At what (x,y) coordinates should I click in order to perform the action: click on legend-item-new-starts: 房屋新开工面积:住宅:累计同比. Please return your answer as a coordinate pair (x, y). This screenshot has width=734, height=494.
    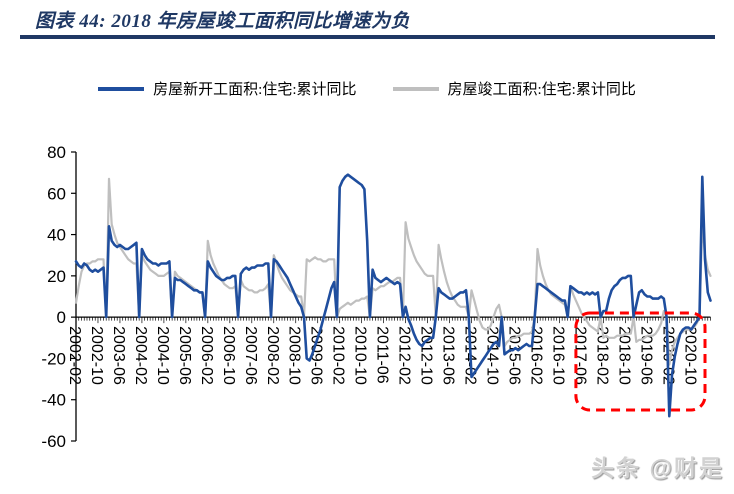
    Looking at the image, I should click on (227, 88).